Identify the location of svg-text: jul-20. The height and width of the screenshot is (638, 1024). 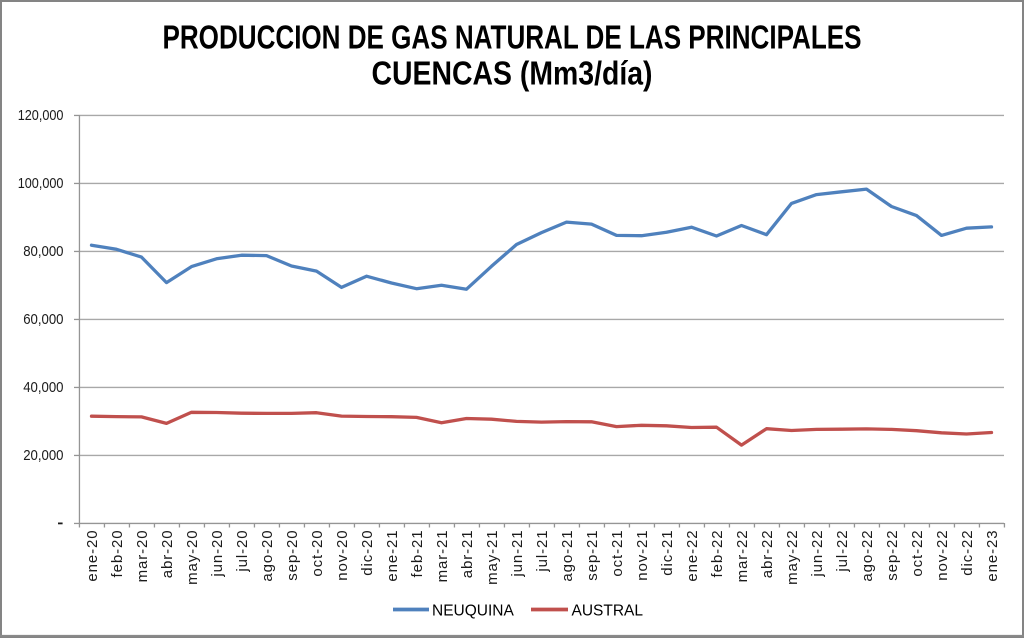
(242, 551).